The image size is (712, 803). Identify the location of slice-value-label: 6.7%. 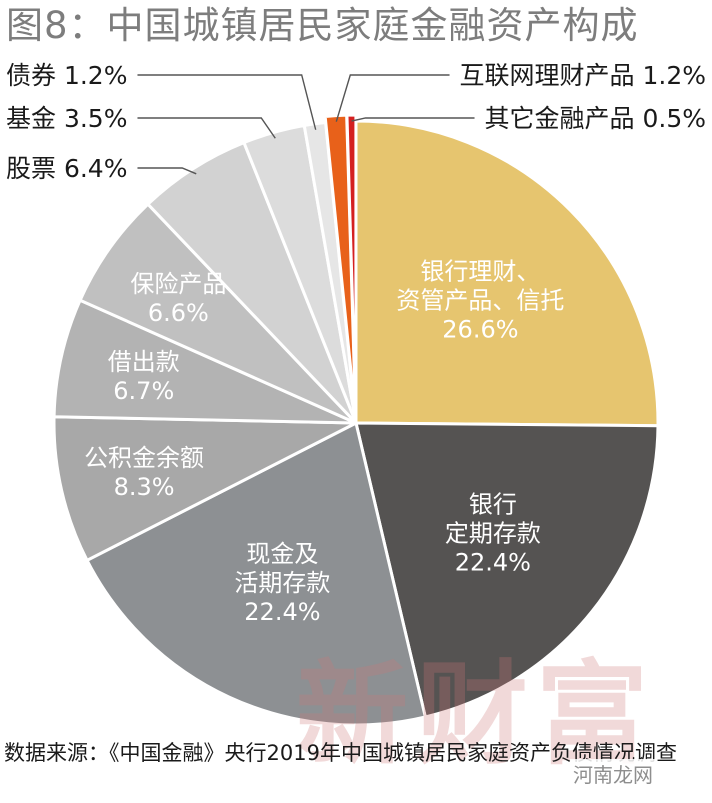
(143, 391).